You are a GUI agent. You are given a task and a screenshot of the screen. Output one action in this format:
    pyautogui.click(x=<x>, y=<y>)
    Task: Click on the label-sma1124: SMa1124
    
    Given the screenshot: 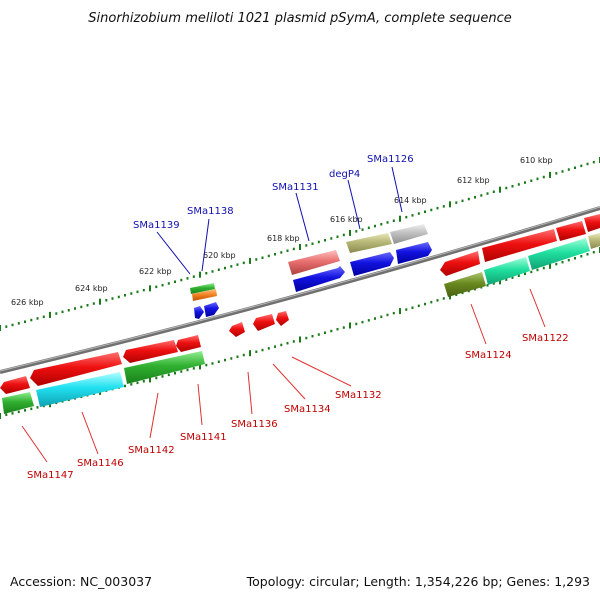 What is the action you would take?
    pyautogui.click(x=488, y=355)
    